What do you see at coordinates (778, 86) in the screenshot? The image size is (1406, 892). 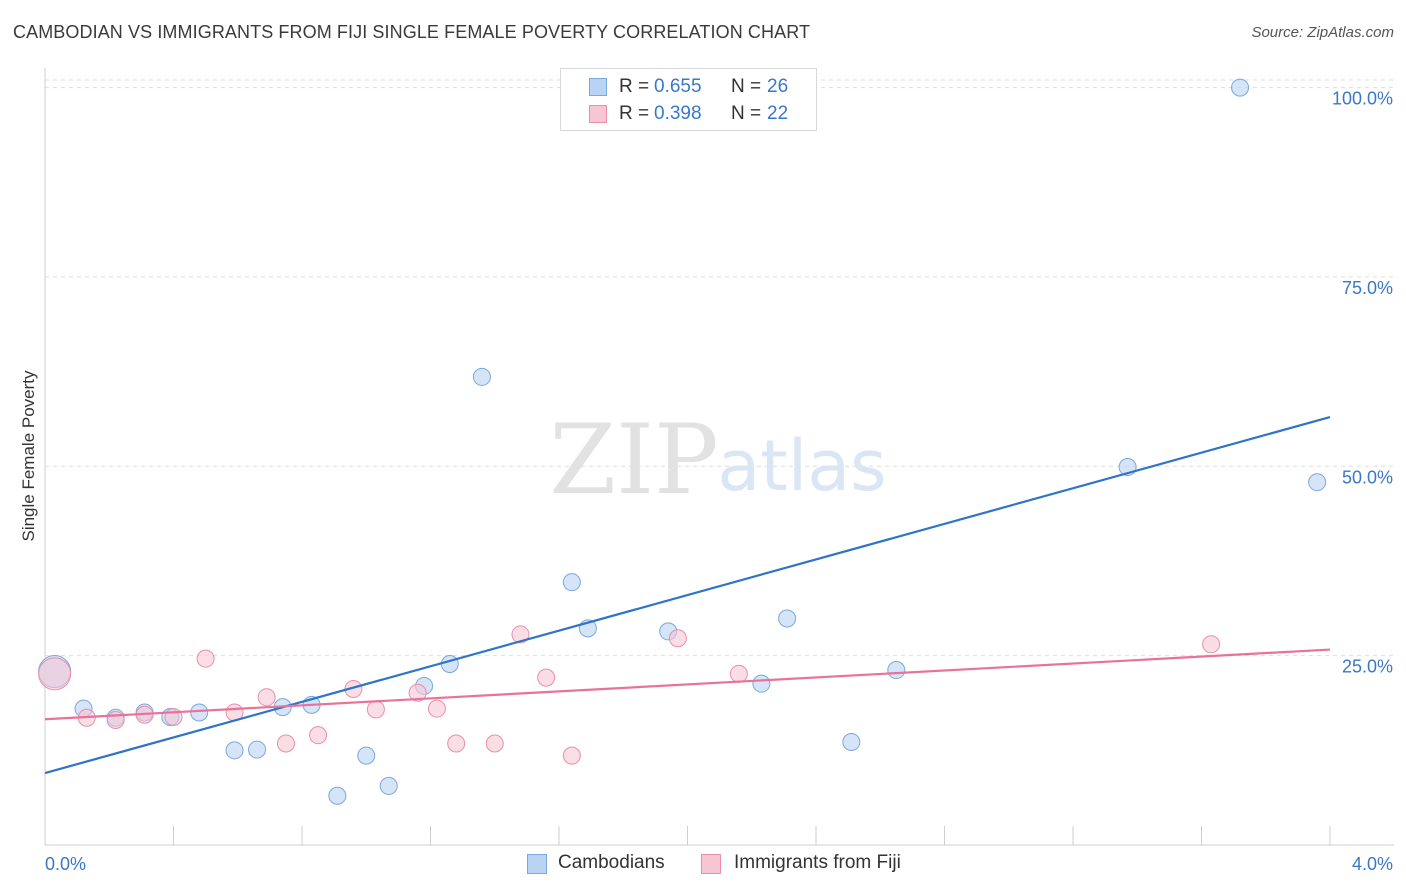 I see `legend-n-value: 26` at bounding box center [778, 86].